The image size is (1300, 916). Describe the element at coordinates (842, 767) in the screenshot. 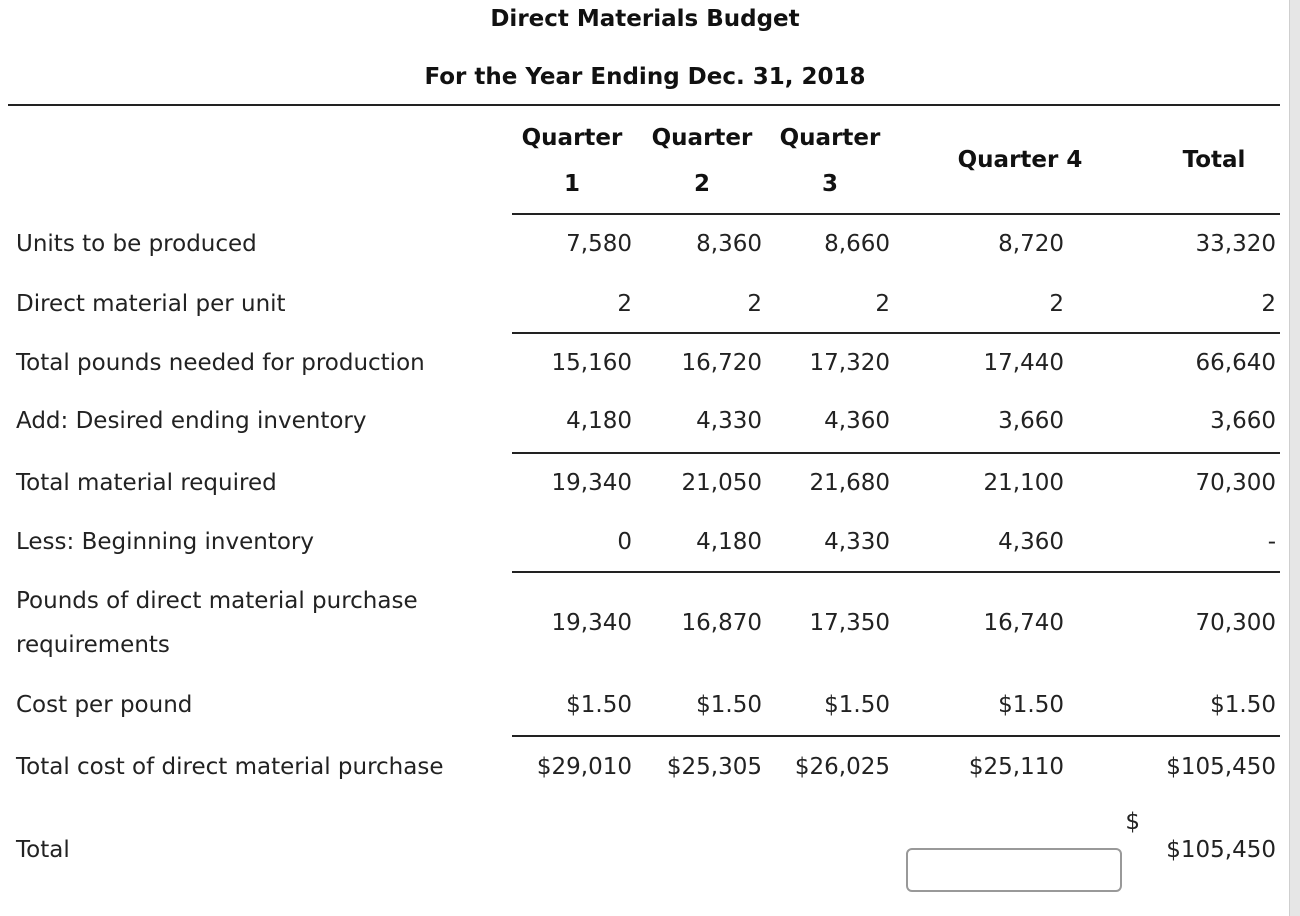

I see `row-value: $26,025` at that location.